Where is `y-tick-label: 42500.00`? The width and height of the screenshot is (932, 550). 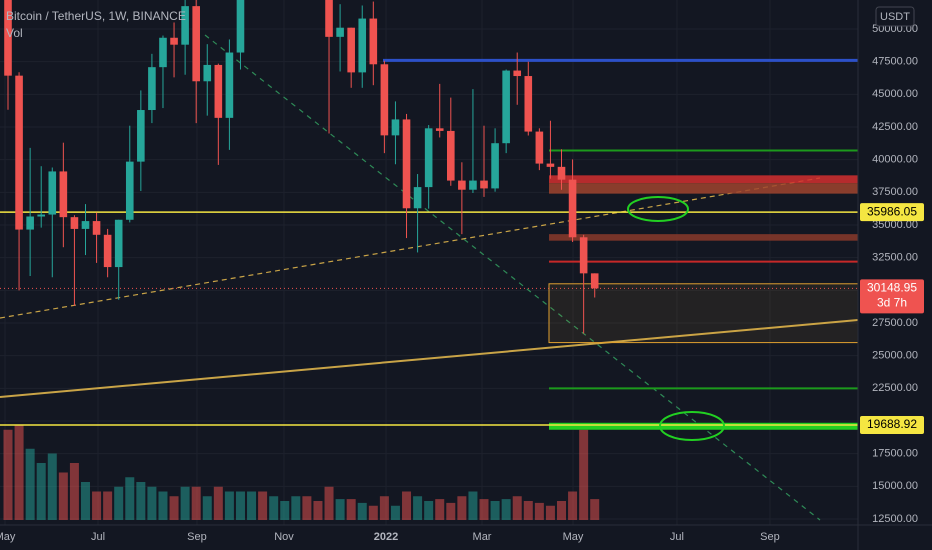 y-tick-label: 42500.00 is located at coordinates (895, 127).